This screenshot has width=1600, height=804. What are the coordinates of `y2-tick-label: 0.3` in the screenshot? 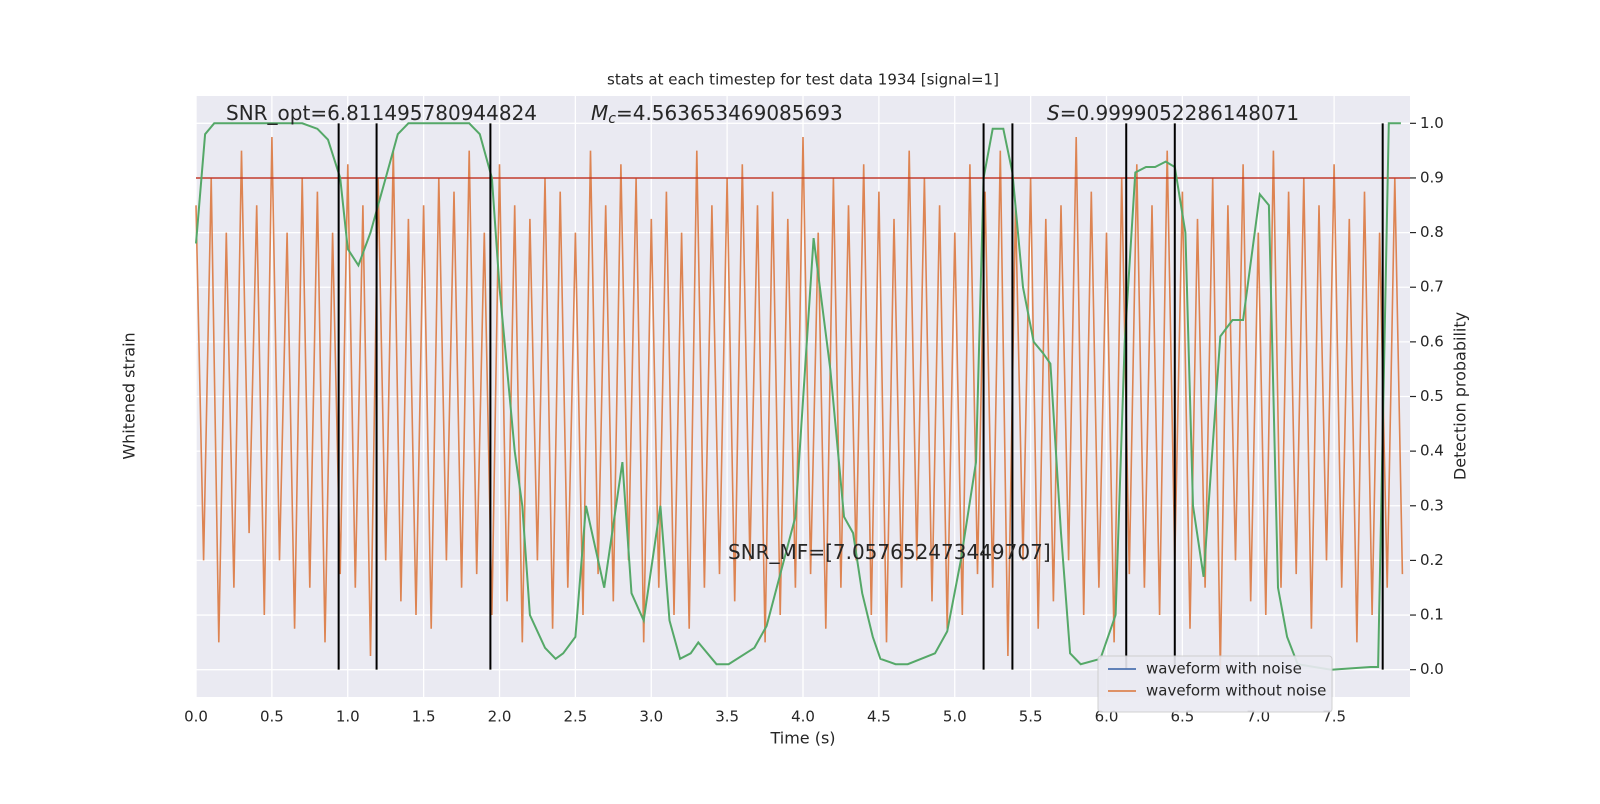 It's located at (1432, 505).